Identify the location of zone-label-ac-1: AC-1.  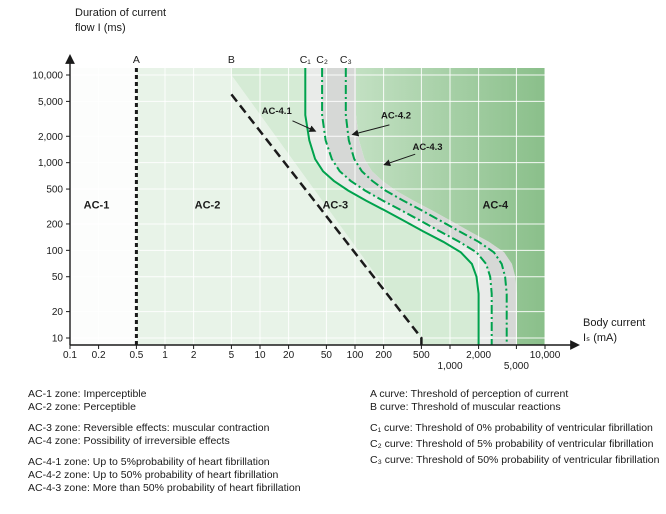
(97, 206).